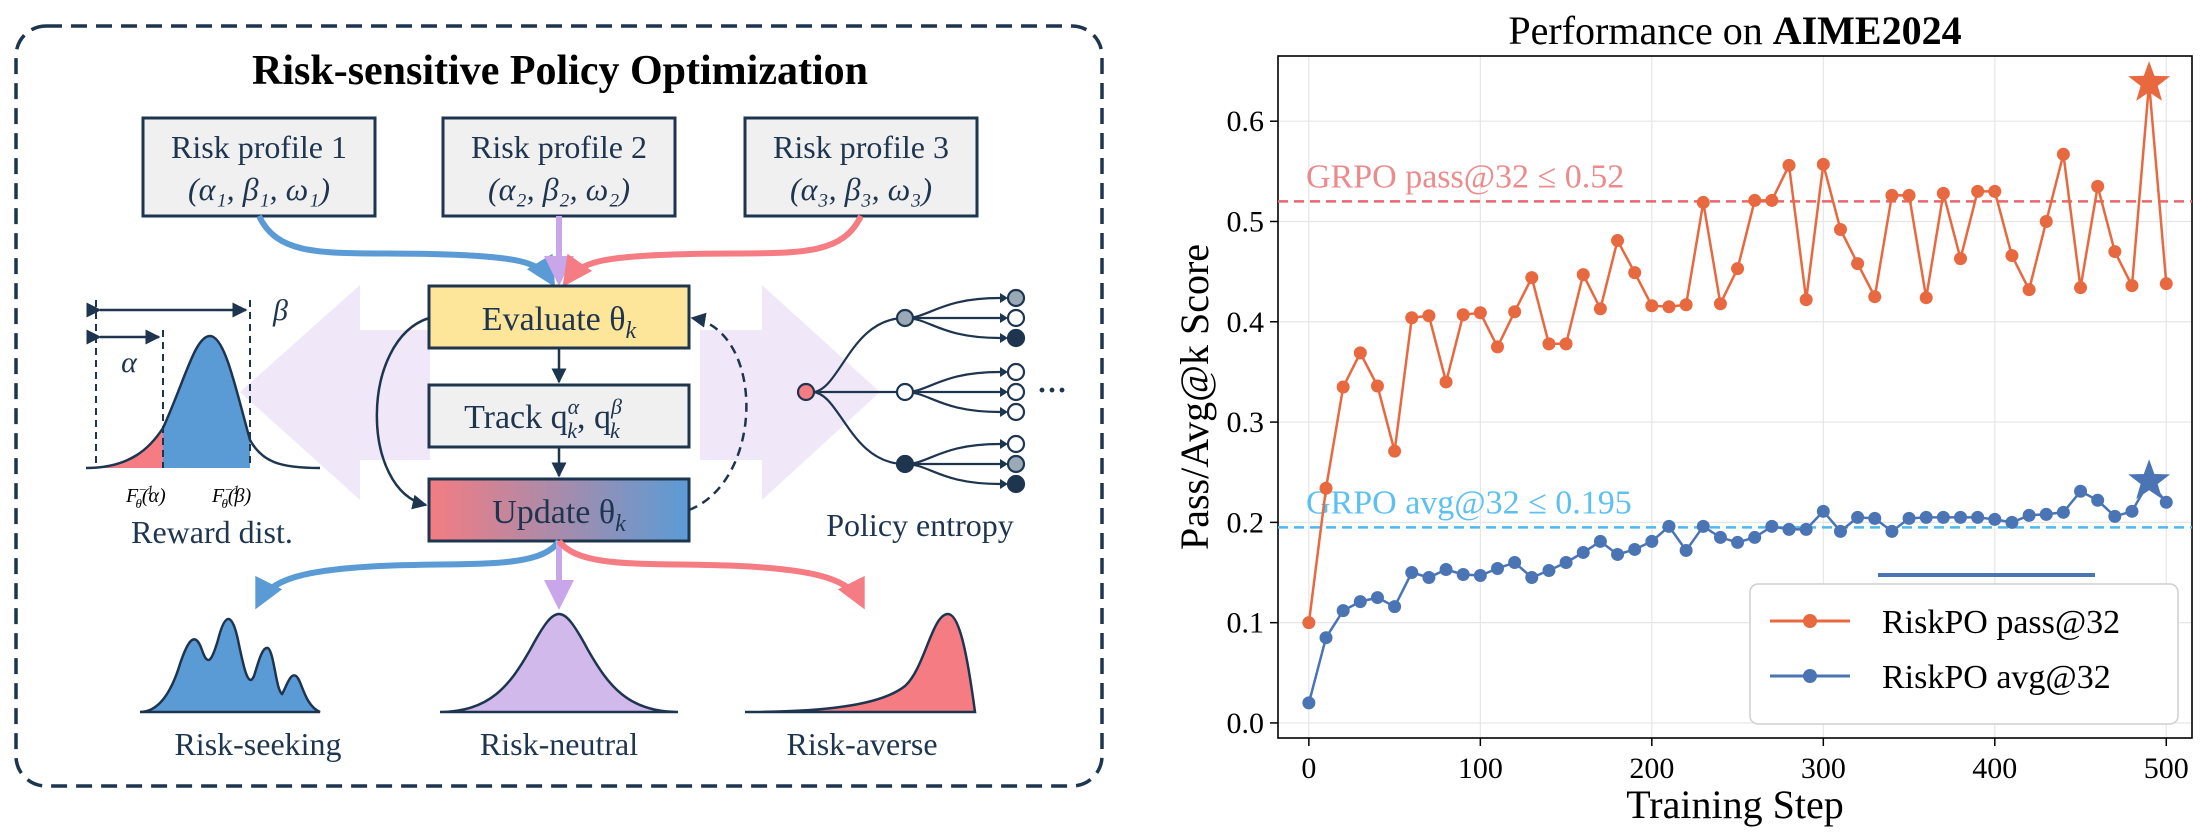 This screenshot has width=2202, height=840. What do you see at coordinates (1194, 397) in the screenshot?
I see `y-axis-label: Pass/Avg@k Score` at bounding box center [1194, 397].